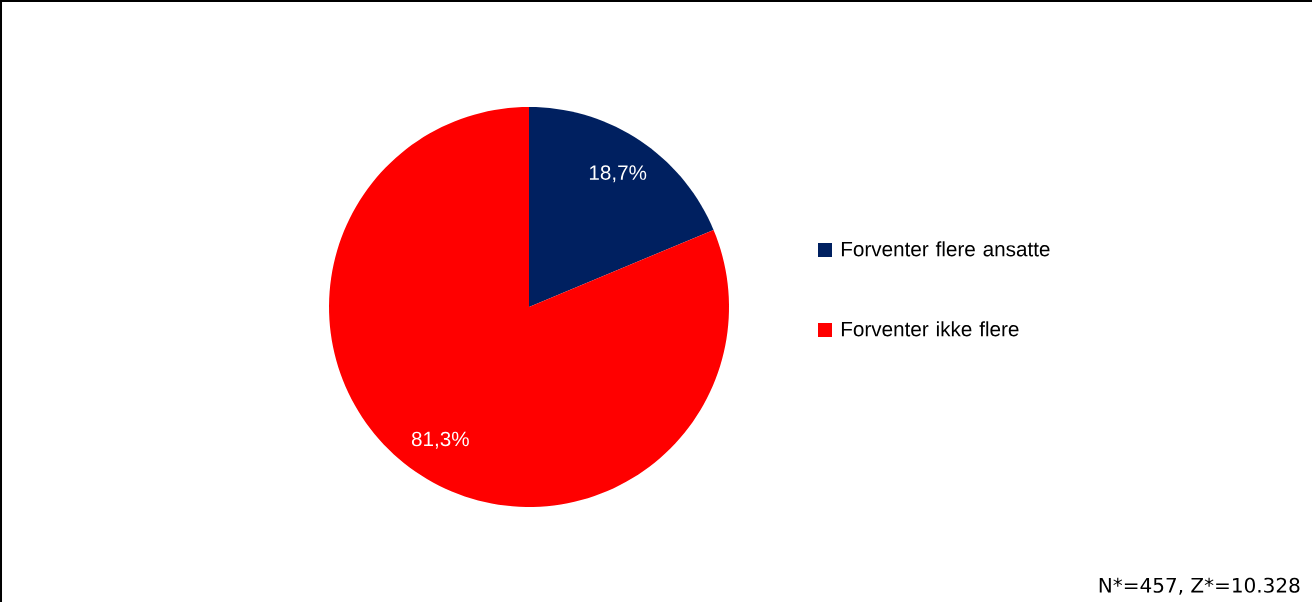 Image resolution: width=1312 pixels, height=602 pixels. I want to click on data-label: 18,7%, so click(618, 174).